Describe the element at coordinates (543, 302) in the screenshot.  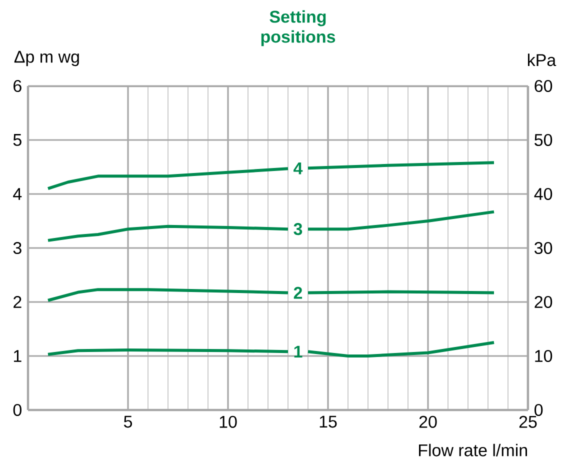
I see `y2-tick-label: 20` at that location.